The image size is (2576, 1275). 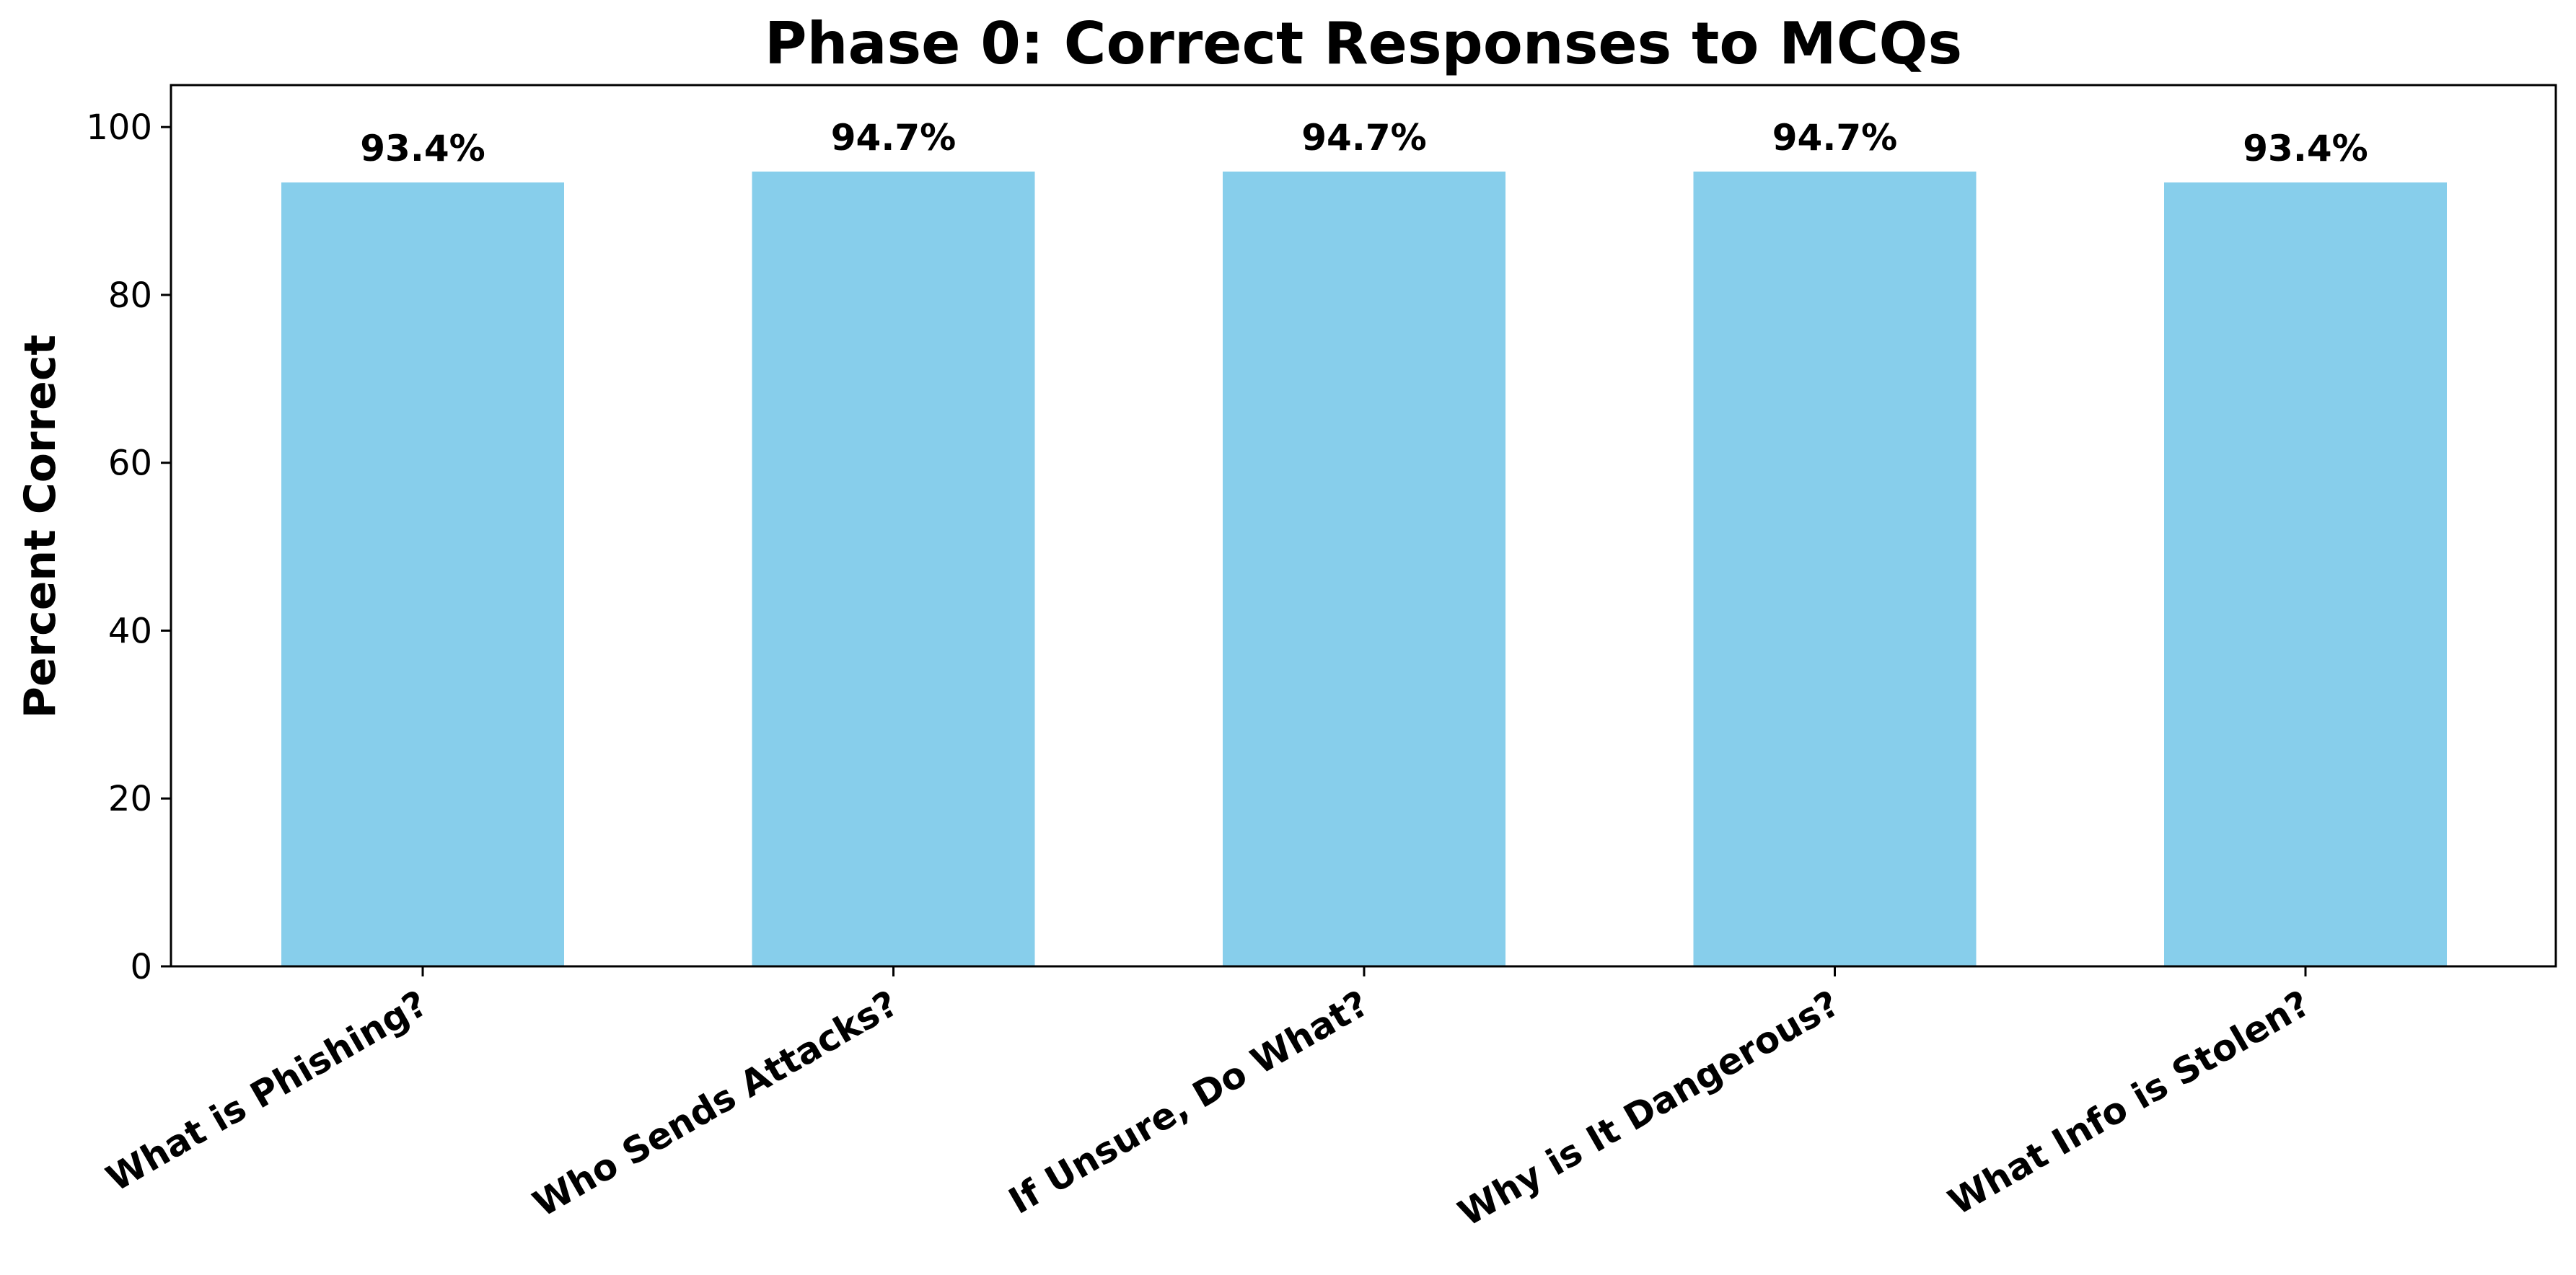 What do you see at coordinates (128, 547) in the screenshot?
I see `y-axis-ticks: 0 20 40 60 80 100` at bounding box center [128, 547].